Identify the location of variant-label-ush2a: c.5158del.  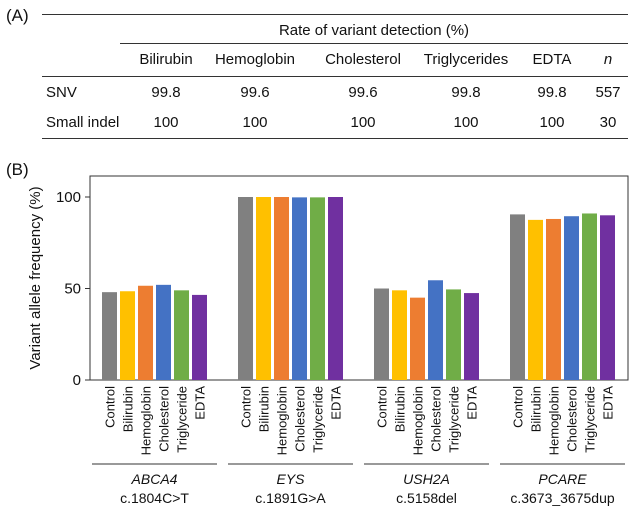
(426, 498).